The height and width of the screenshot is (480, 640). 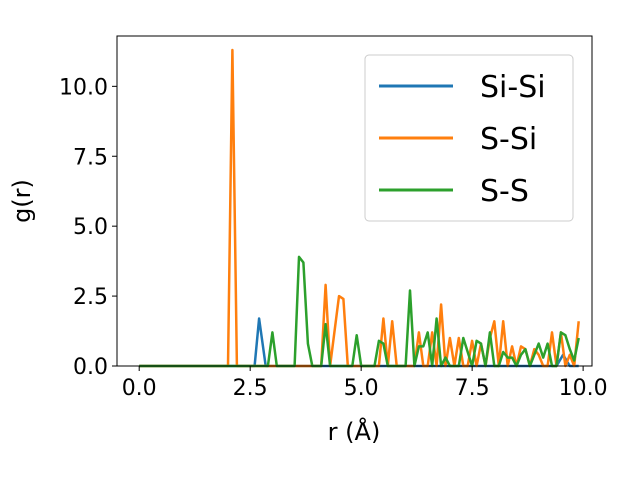 What do you see at coordinates (508, 139) in the screenshot?
I see `legend-label-s-si: S-Si` at bounding box center [508, 139].